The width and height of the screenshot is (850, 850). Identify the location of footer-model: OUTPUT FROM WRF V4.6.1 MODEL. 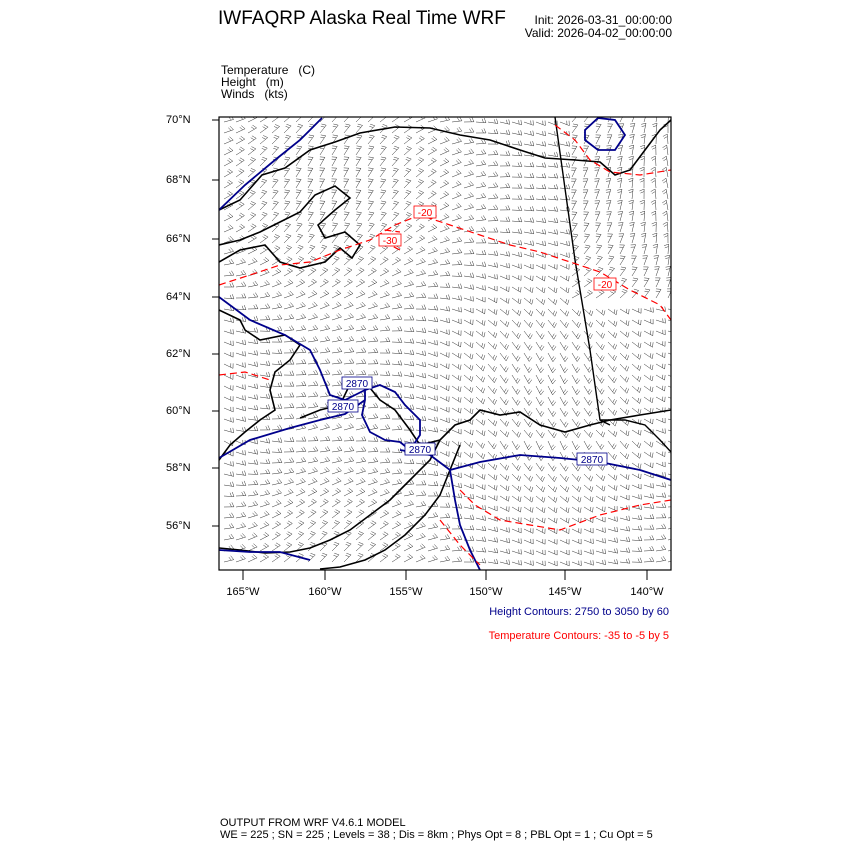
(313, 823).